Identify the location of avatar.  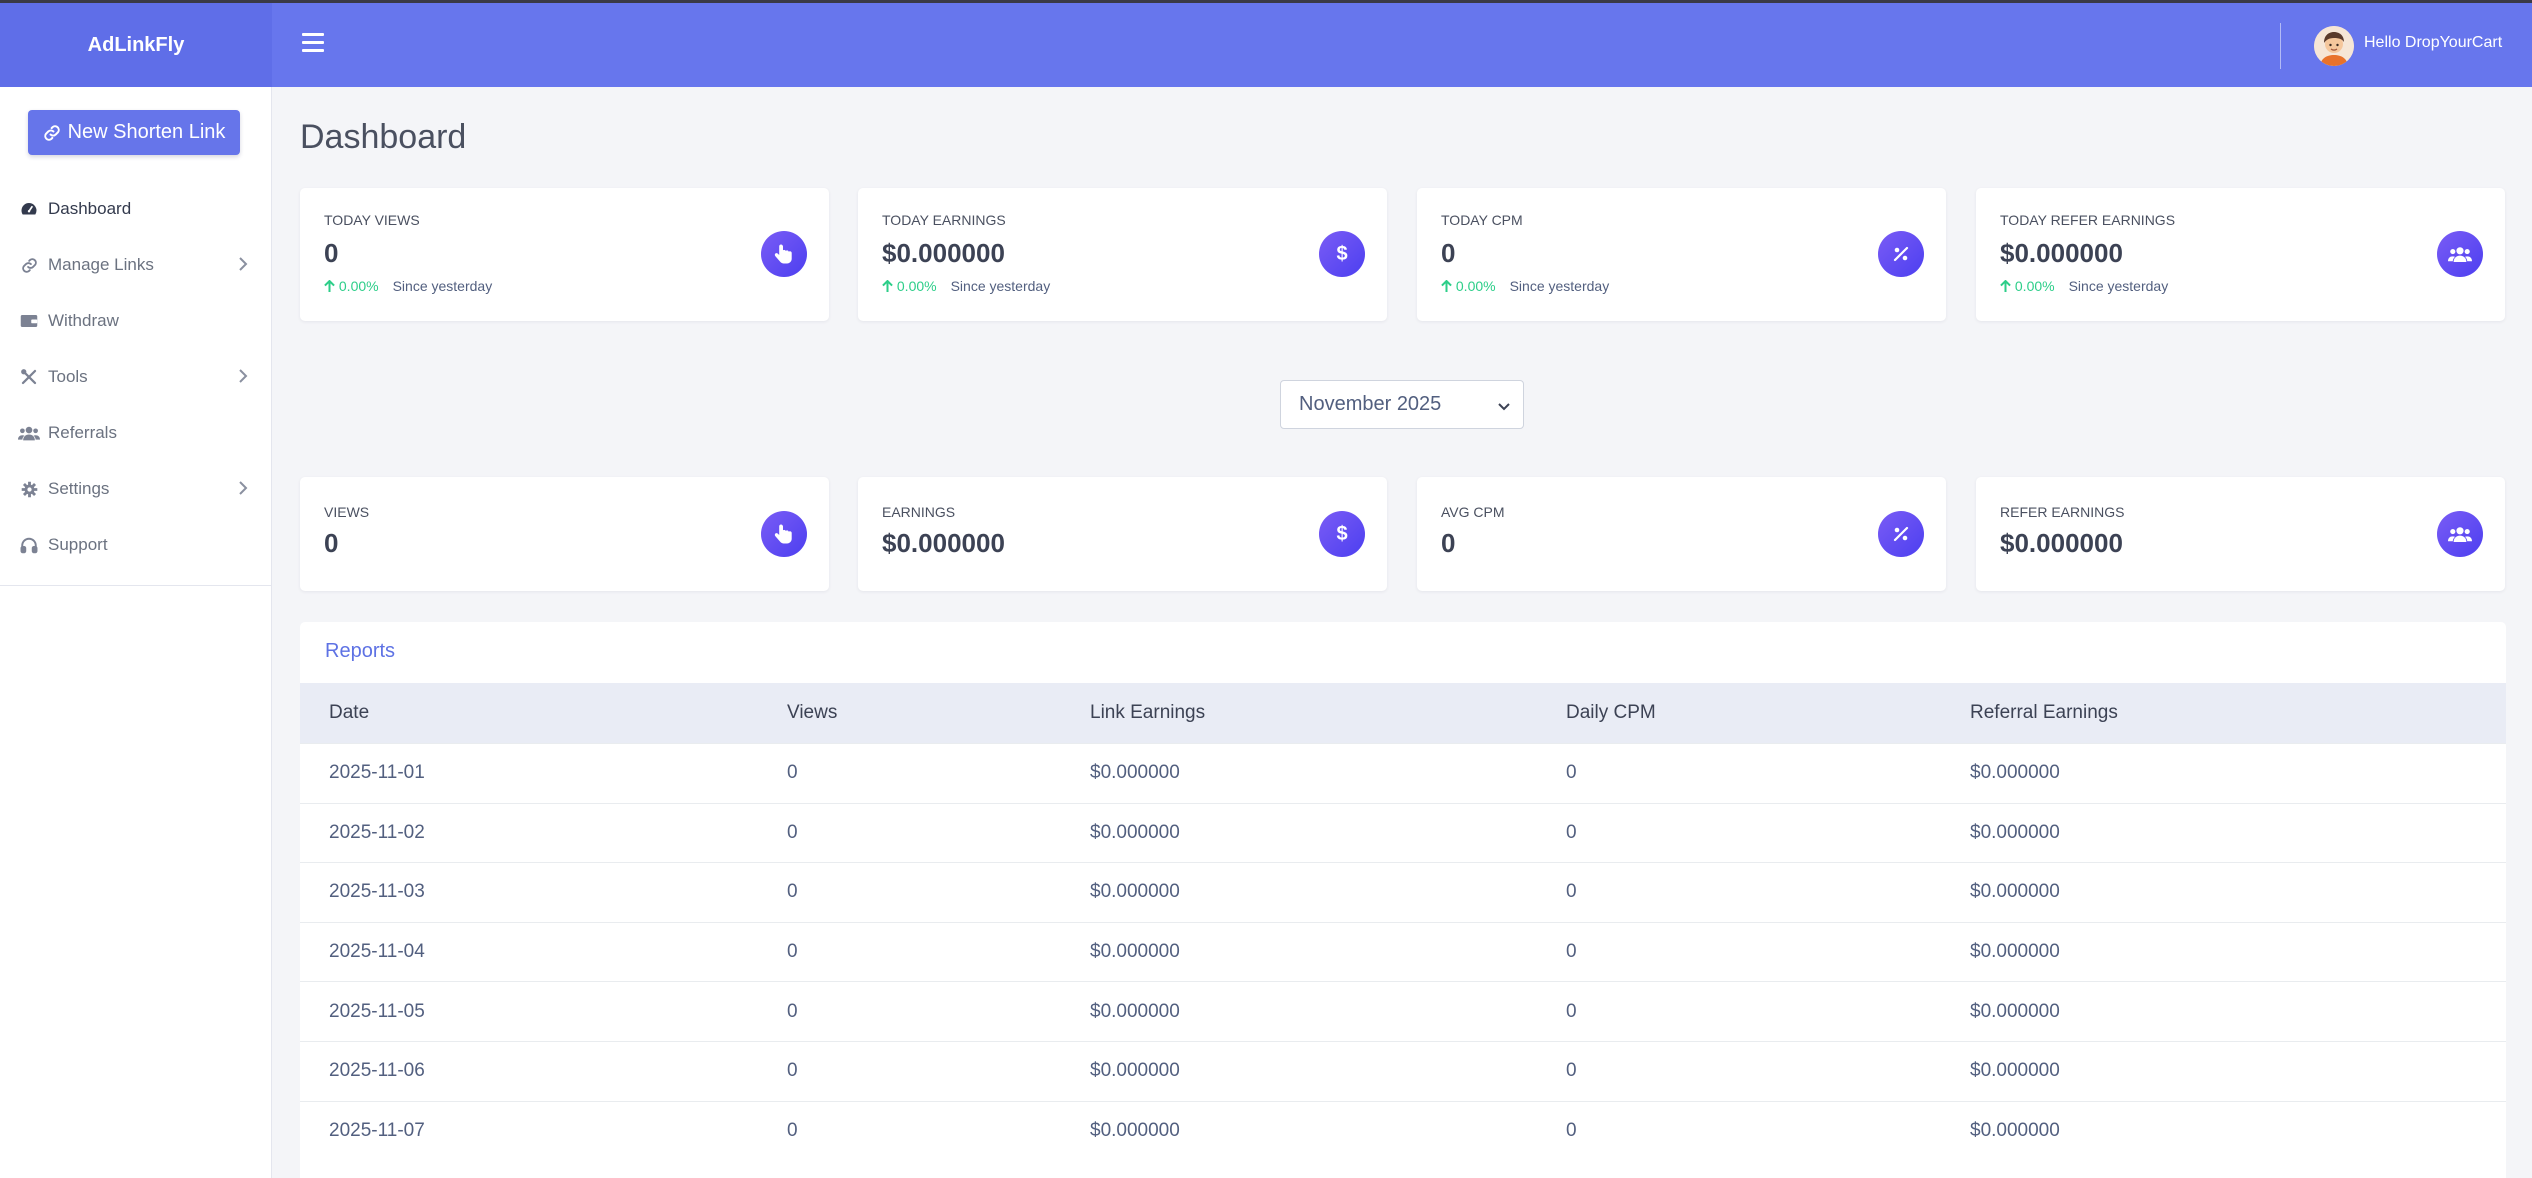
(2334, 46).